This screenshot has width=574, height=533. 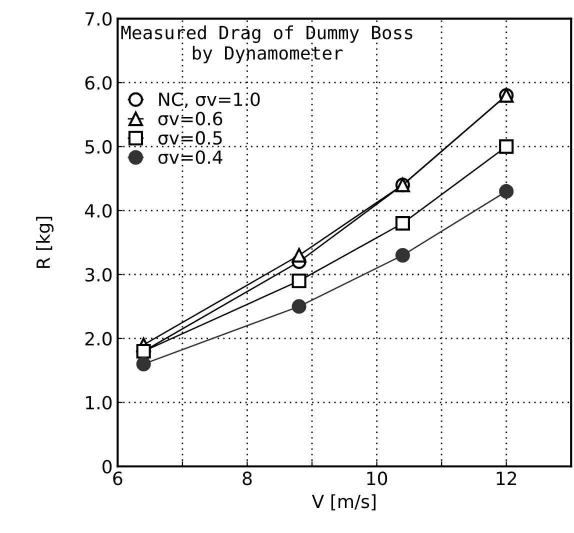 What do you see at coordinates (117, 479) in the screenshot?
I see `x-tick-label: 6` at bounding box center [117, 479].